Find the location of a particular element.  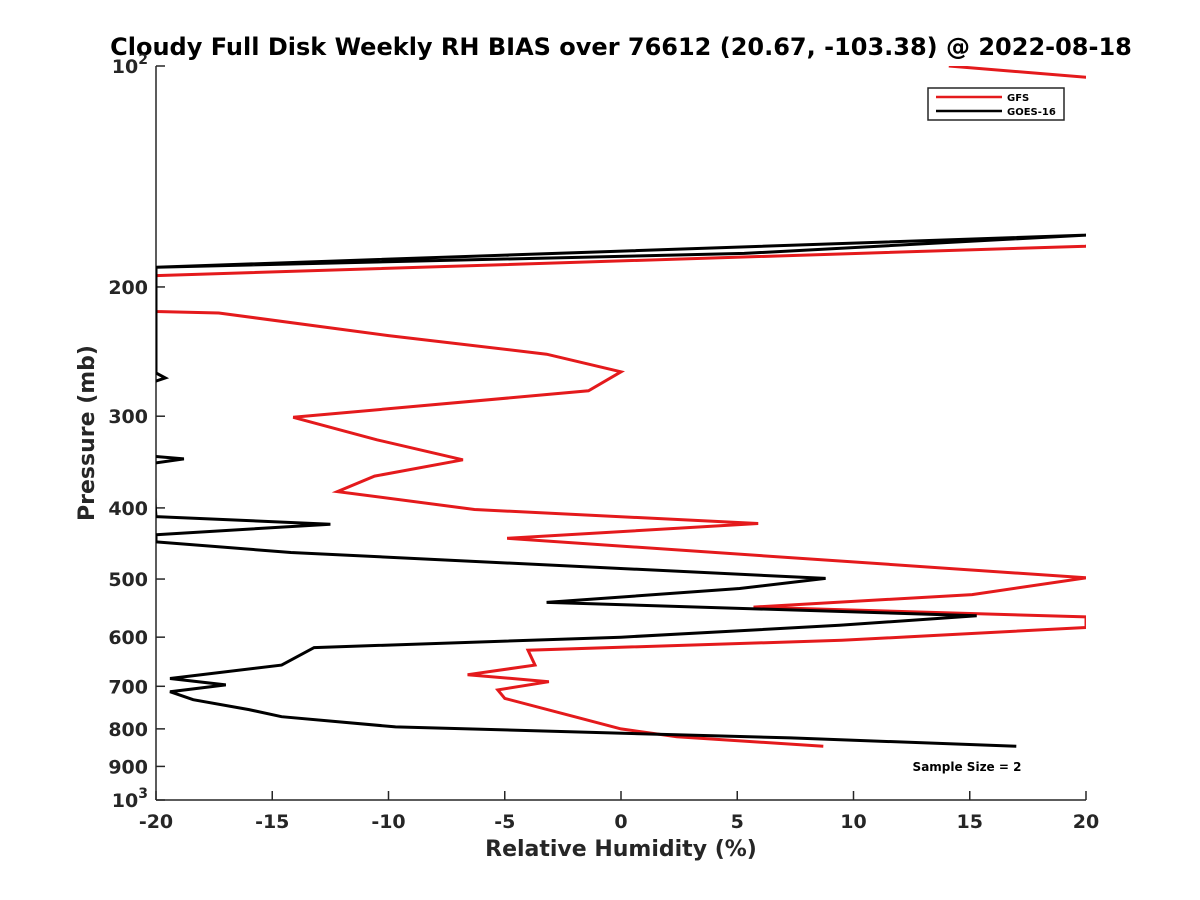

y-tick-label: 500 is located at coordinates (128, 580).